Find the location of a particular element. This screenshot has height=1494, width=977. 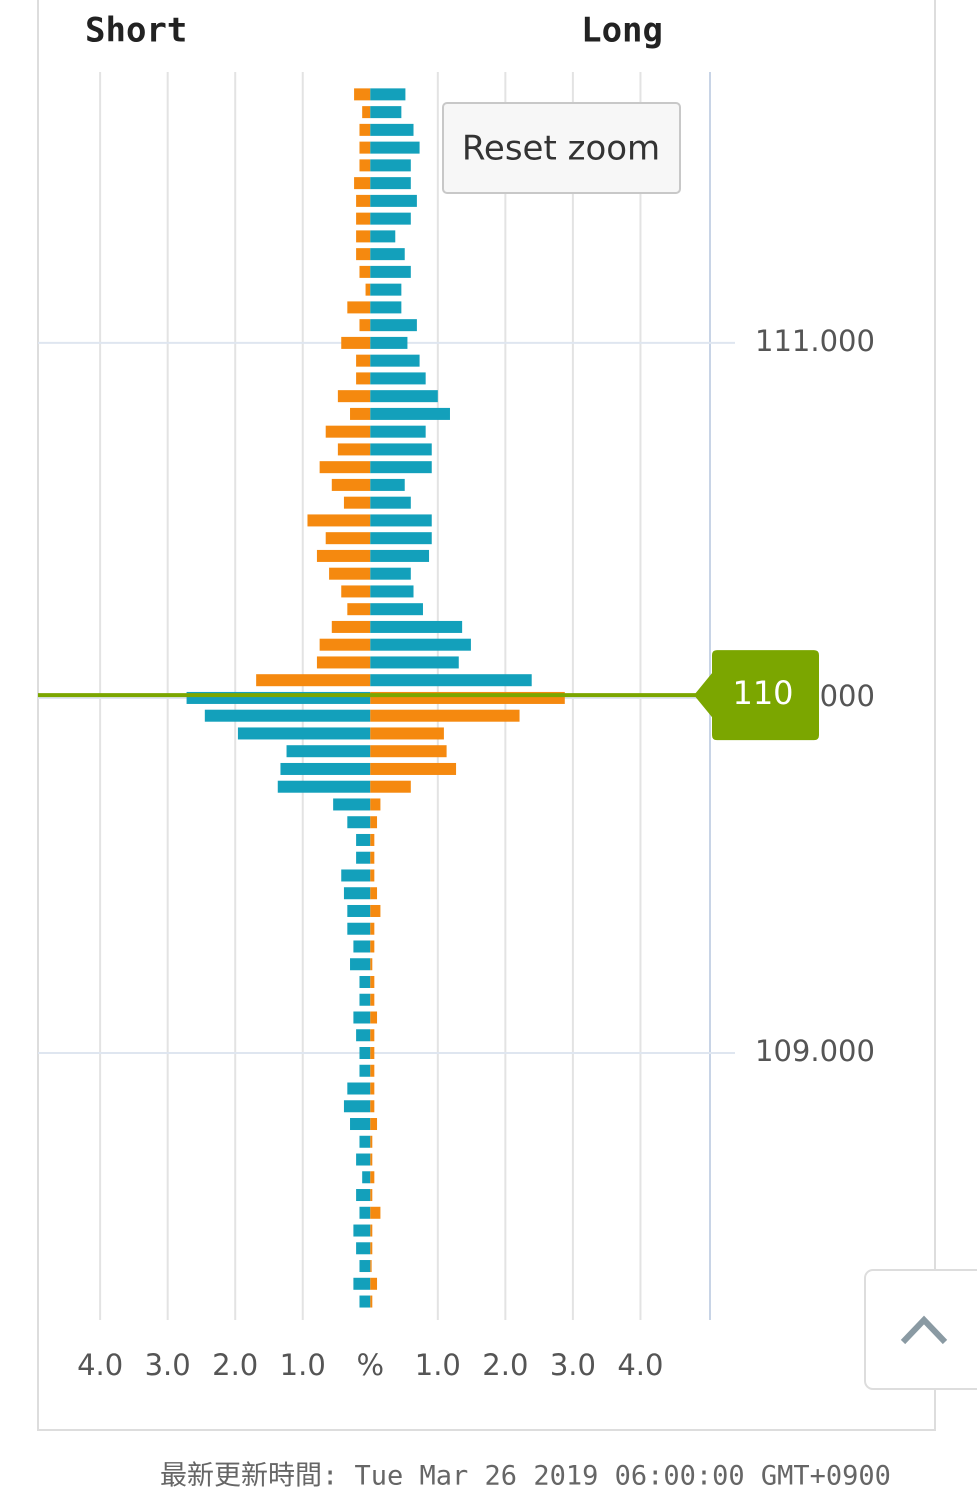

current-price-tag is located at coordinates (756, 695).